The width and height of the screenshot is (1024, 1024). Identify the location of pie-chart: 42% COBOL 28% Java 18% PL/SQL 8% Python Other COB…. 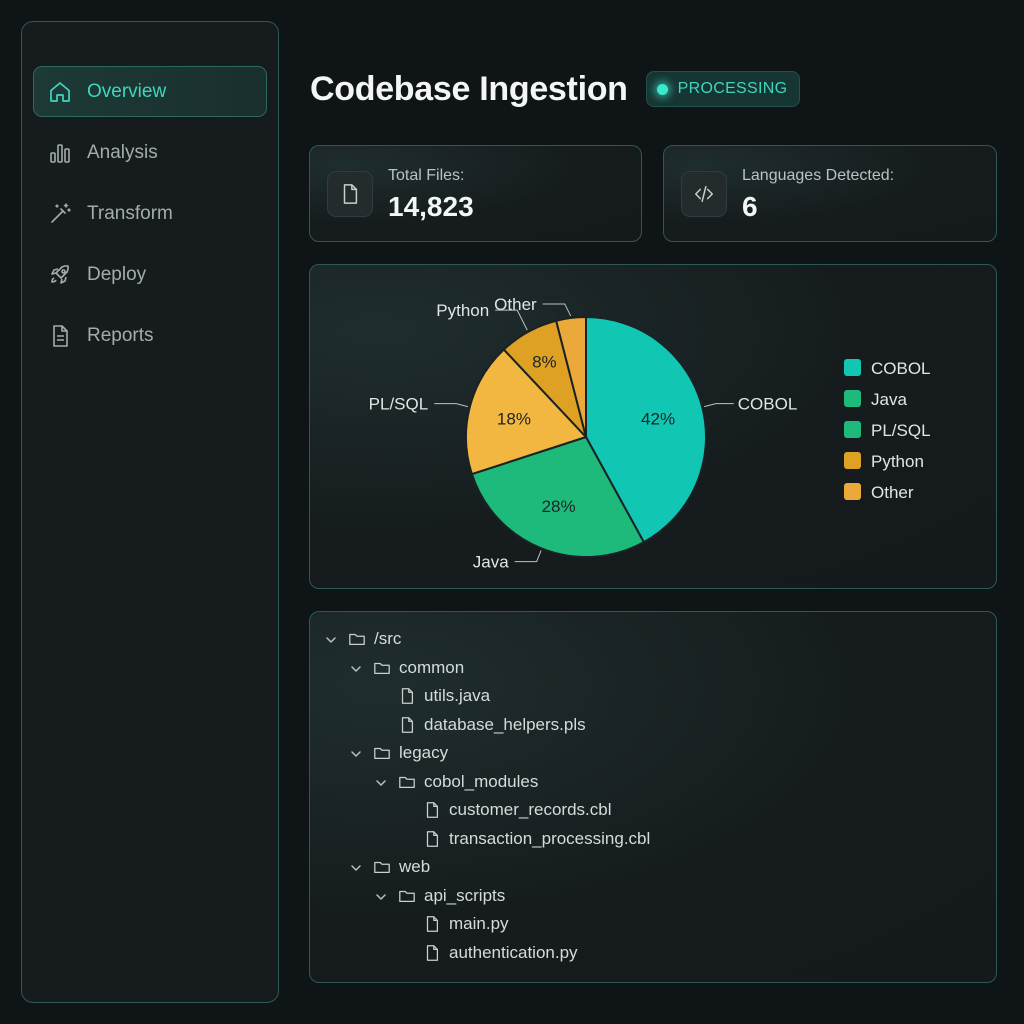
(650, 433).